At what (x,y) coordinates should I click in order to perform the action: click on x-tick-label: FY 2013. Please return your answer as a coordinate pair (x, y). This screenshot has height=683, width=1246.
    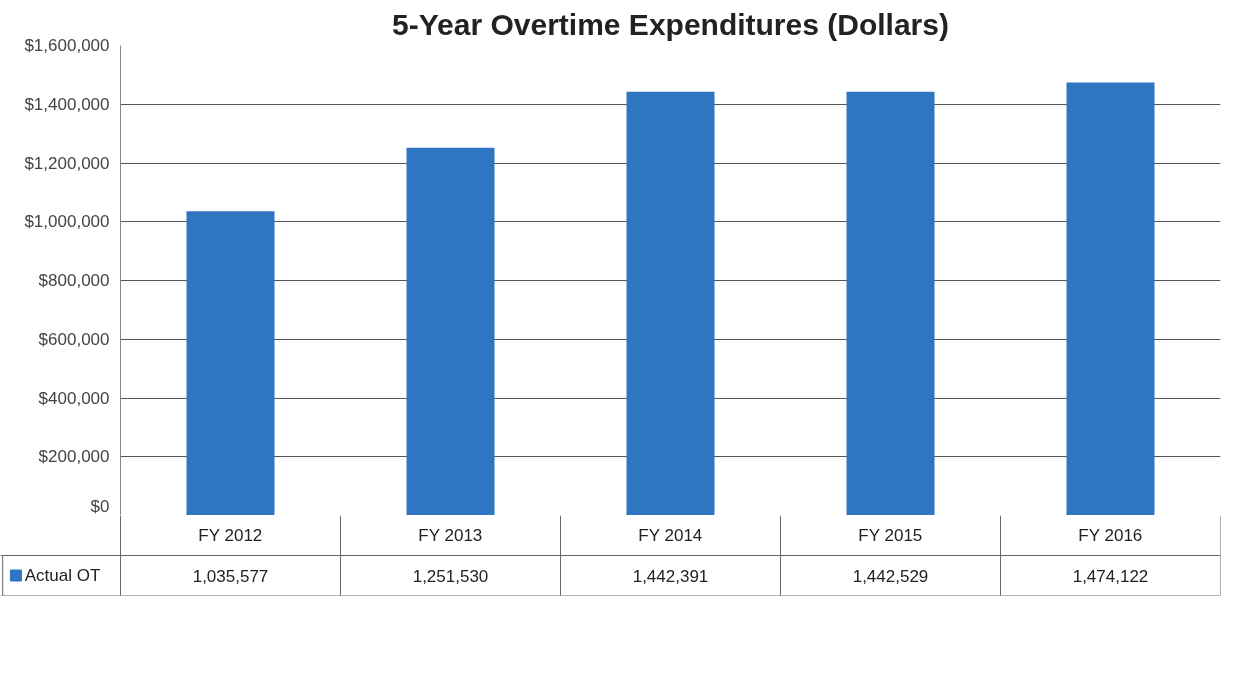
    Looking at the image, I should click on (450, 535).